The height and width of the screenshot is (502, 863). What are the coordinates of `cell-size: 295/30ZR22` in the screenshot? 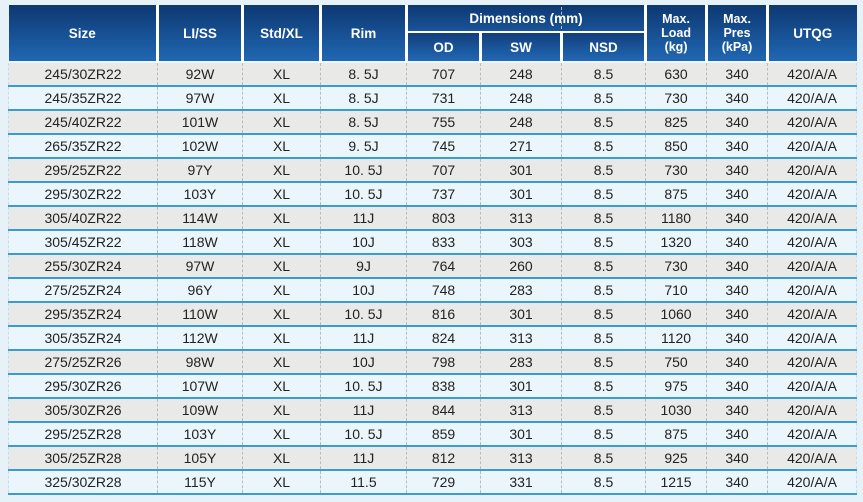 It's located at (83, 194).